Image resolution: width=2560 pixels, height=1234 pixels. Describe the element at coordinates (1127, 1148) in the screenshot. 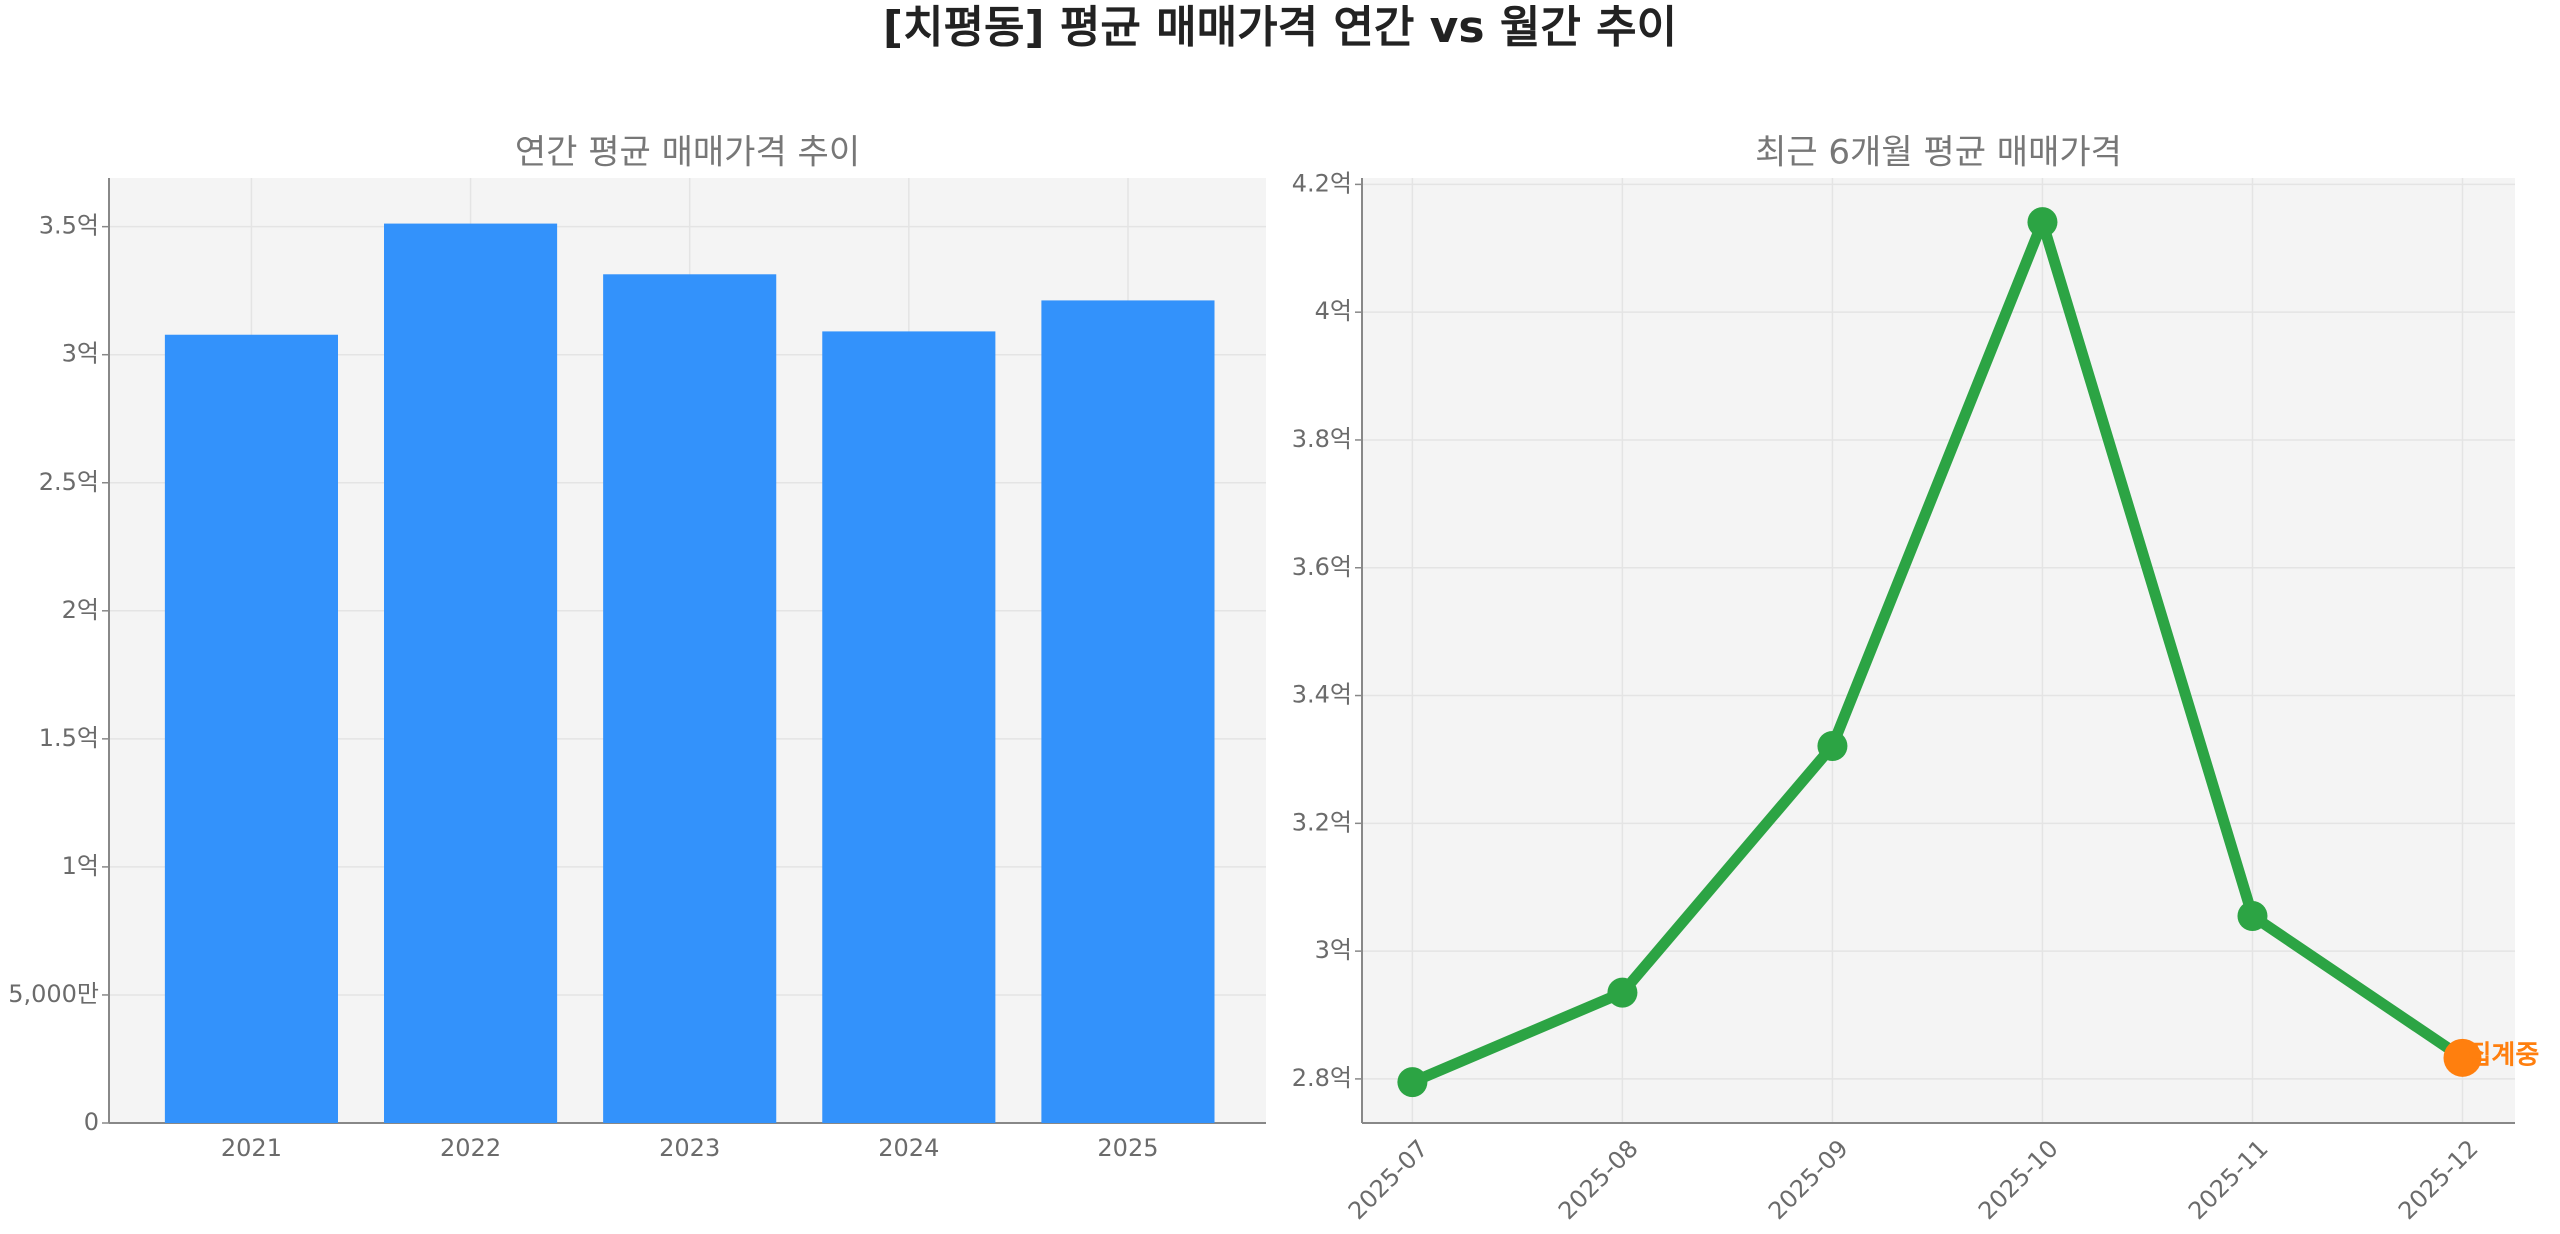

I see `x-tick-label: 2025` at that location.